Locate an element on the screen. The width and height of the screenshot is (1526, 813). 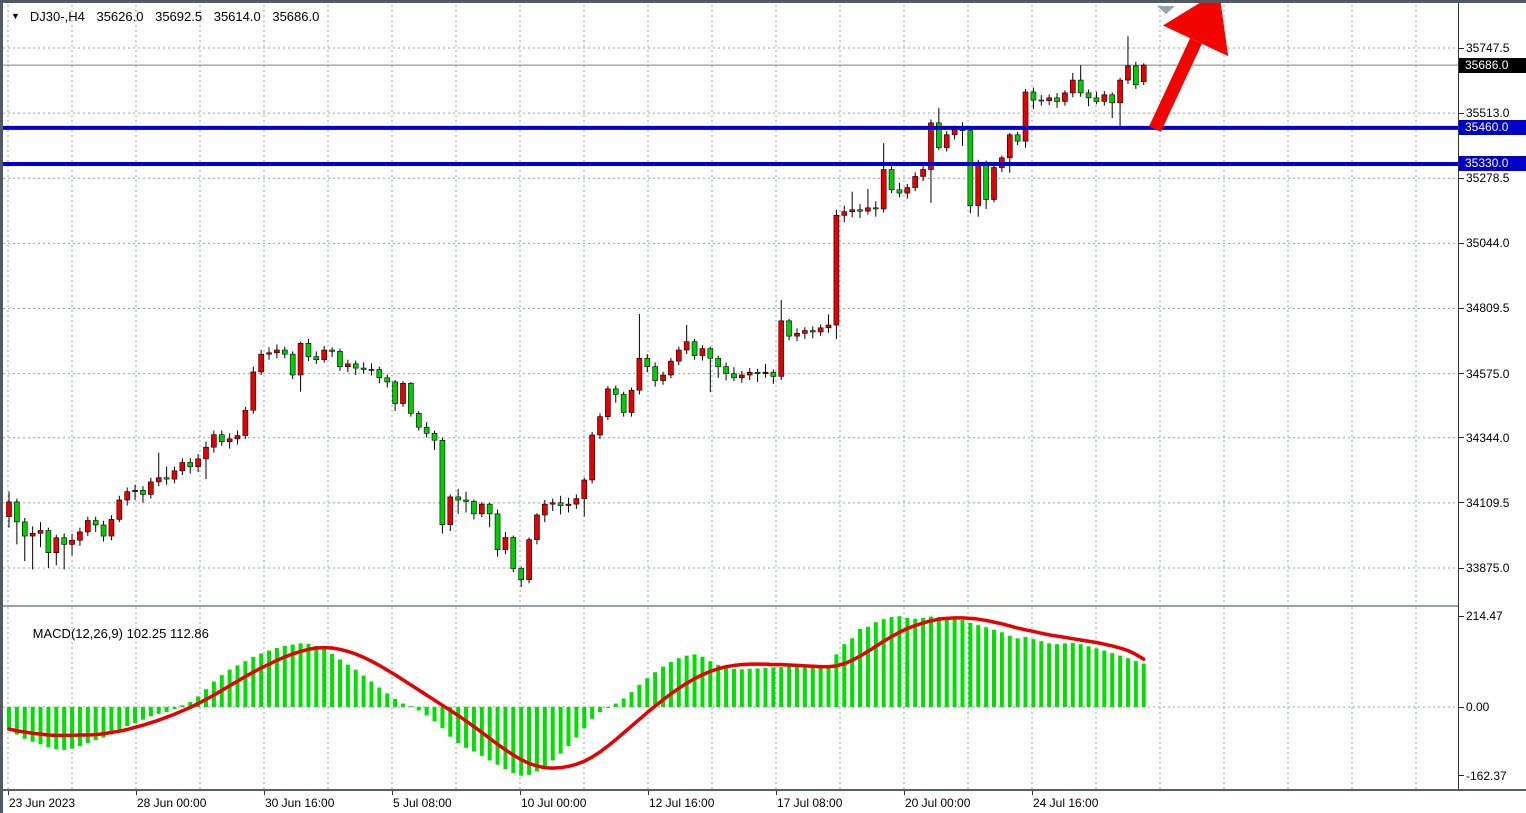
price-tick-label: 34575.0 is located at coordinates (1488, 373).